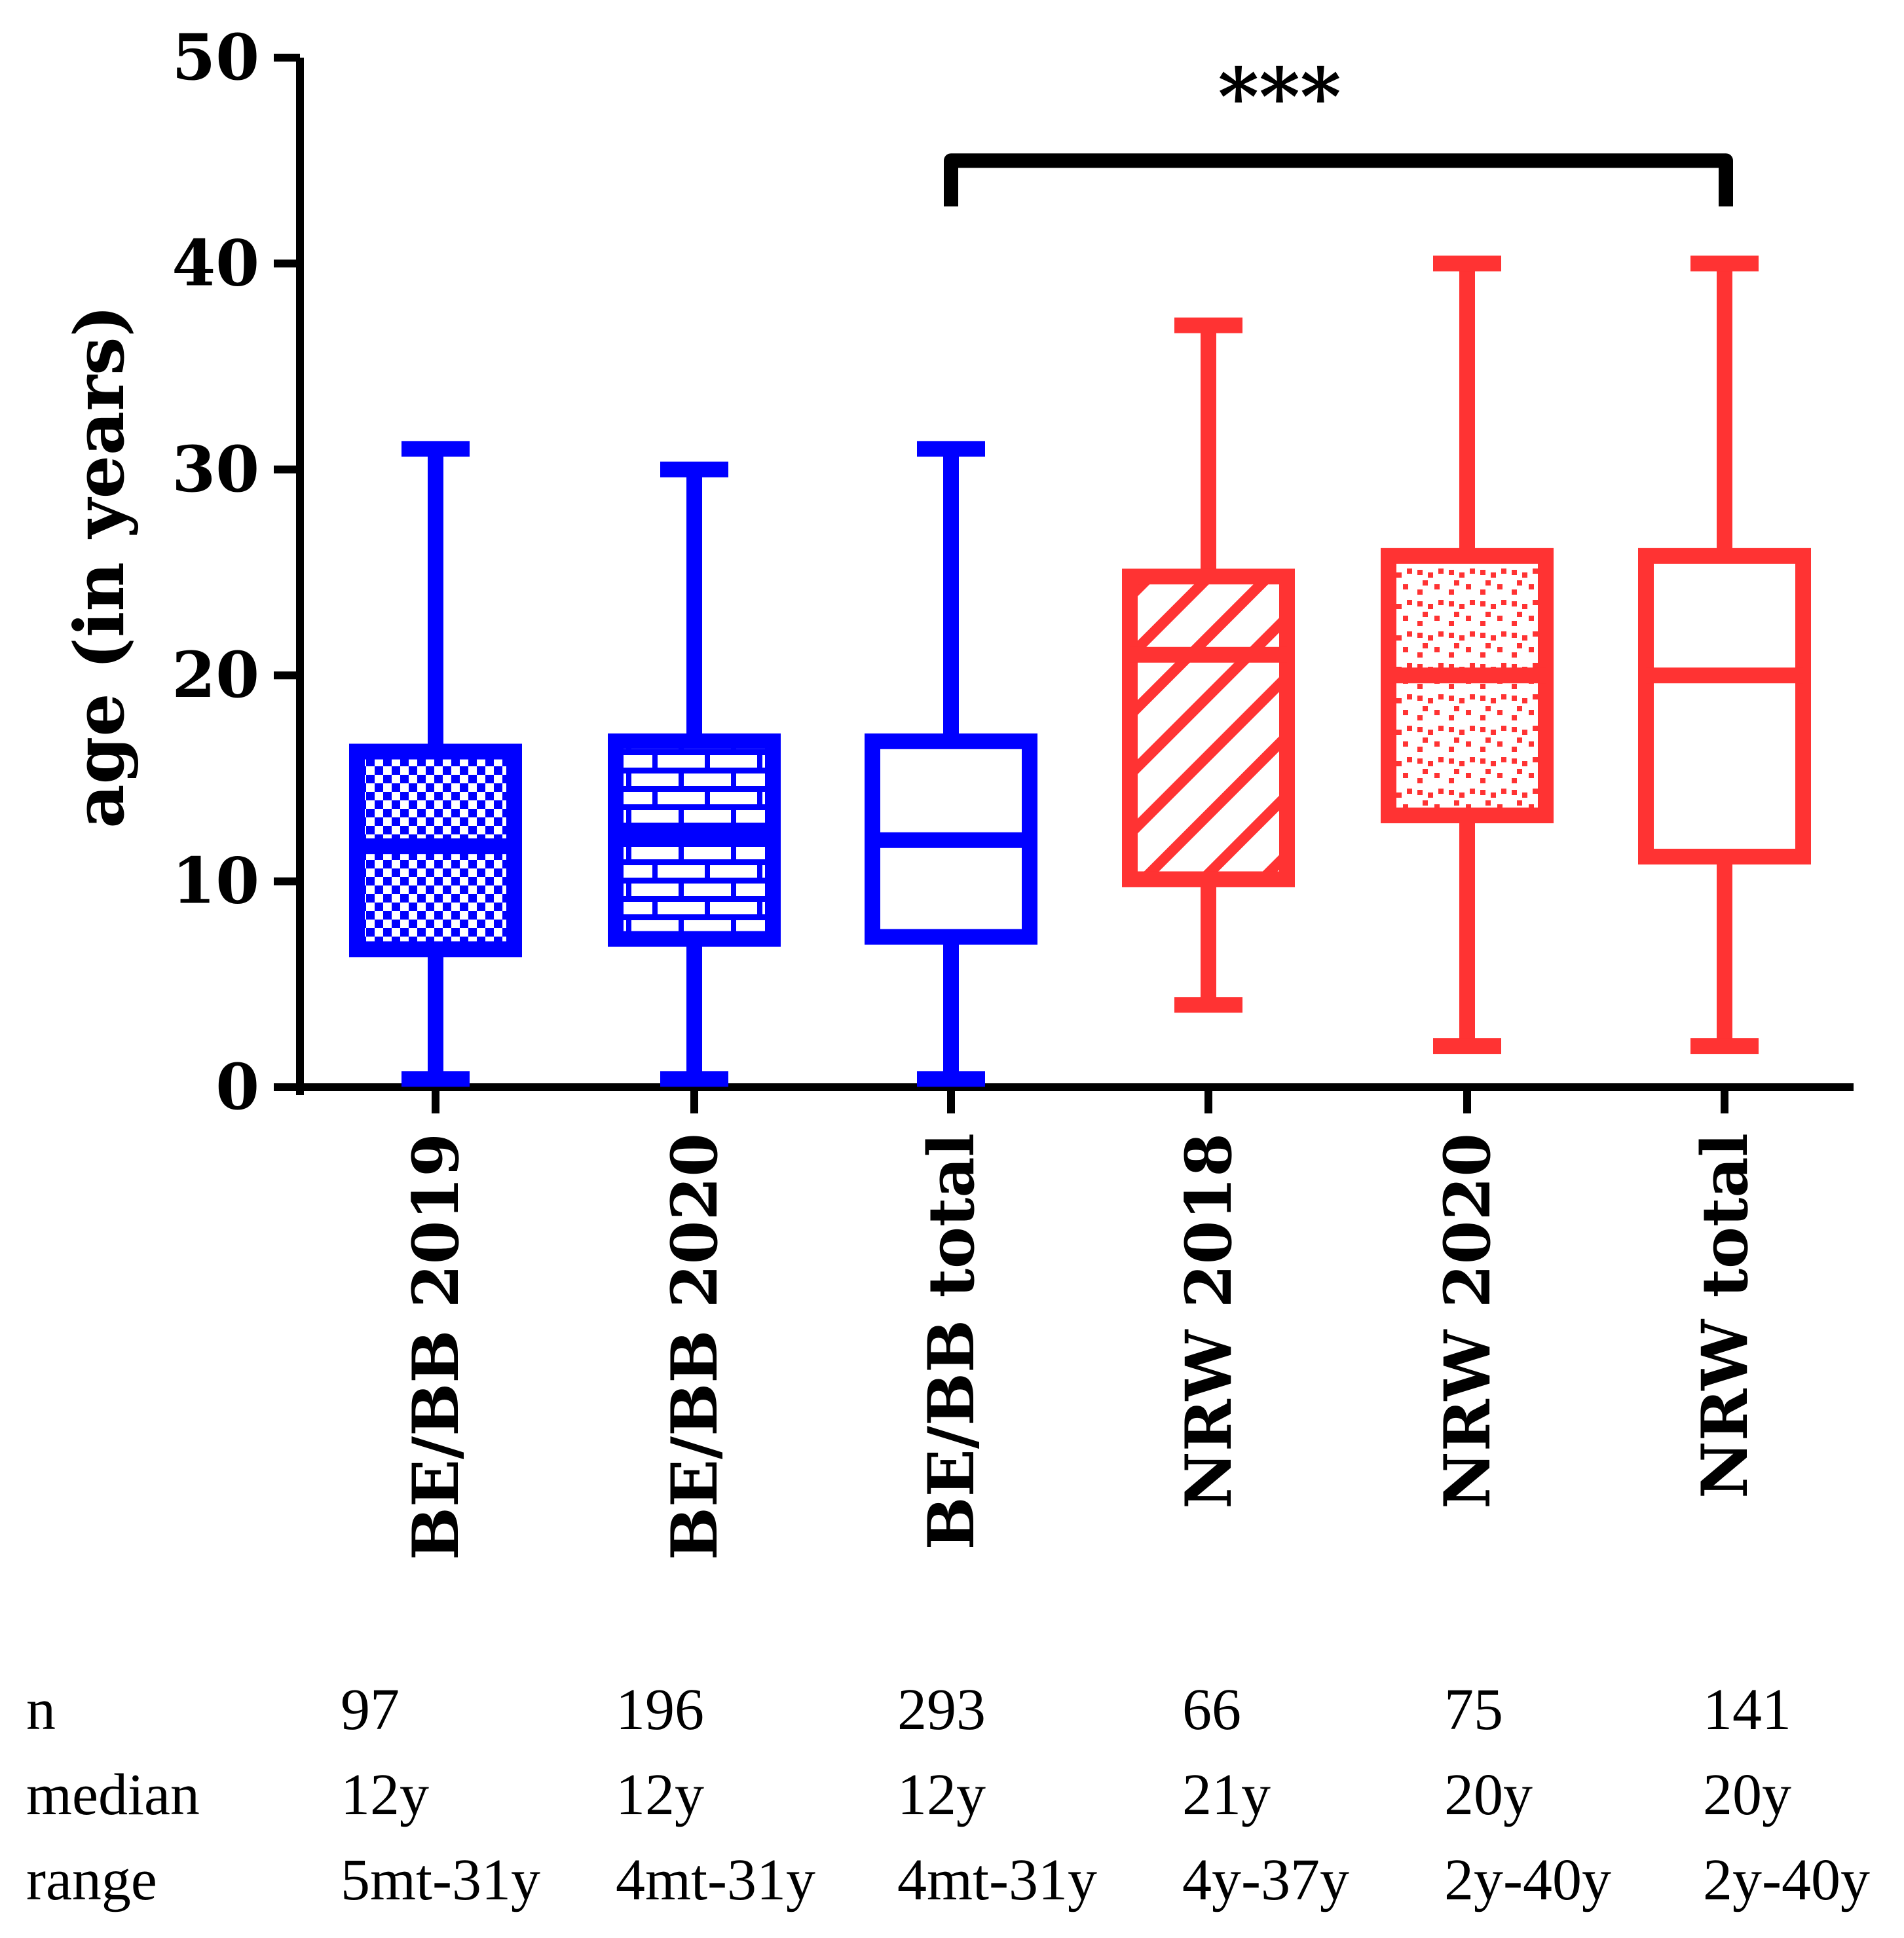 The width and height of the screenshot is (1904, 1938). I want to click on box-nrw-total, so click(1724, 655).